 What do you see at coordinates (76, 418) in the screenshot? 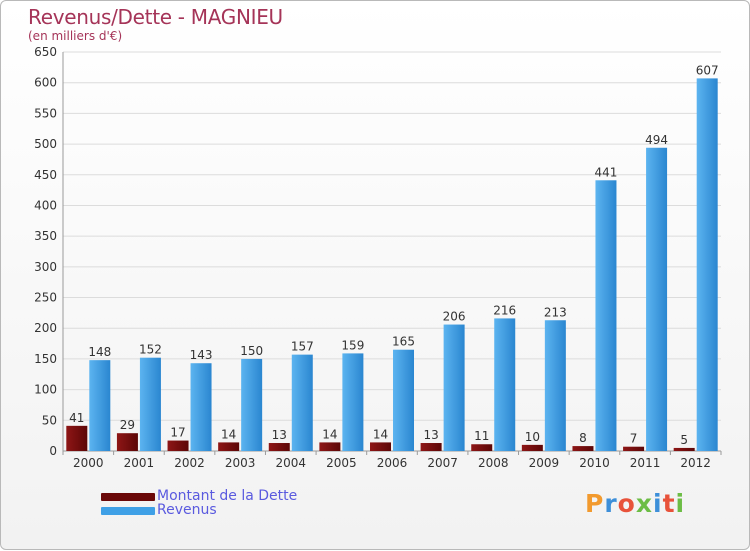
I see `data-label-debt: 41` at bounding box center [76, 418].